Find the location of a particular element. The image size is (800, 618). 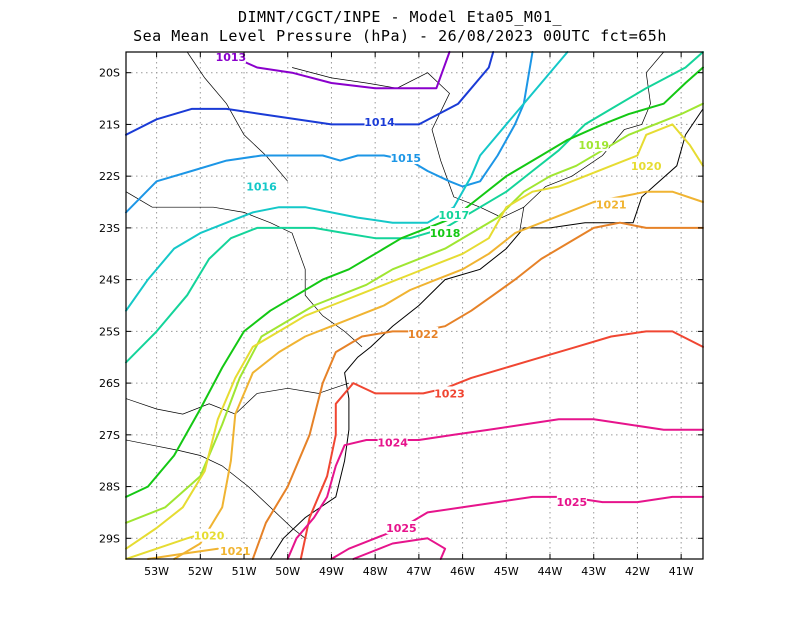

y-tick-label: 28S is located at coordinates (109, 487).